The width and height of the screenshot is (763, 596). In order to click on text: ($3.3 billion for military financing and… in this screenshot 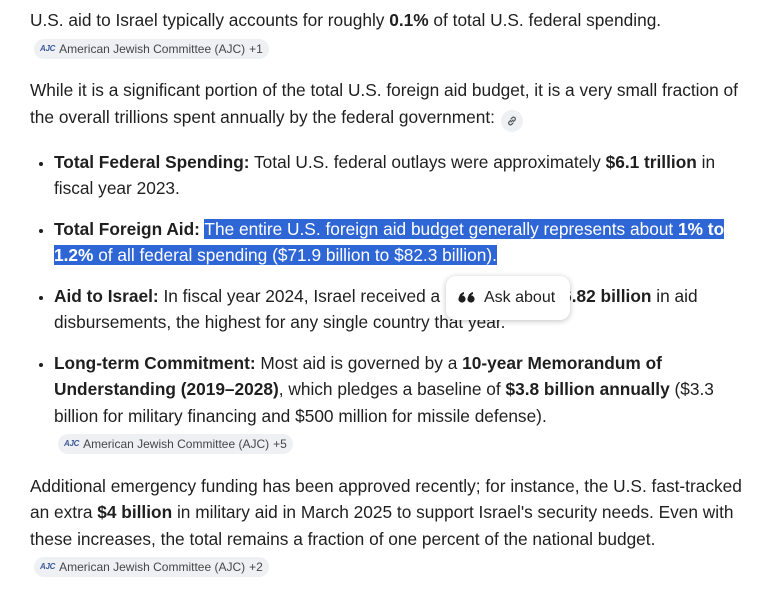, I will do `click(384, 402)`.